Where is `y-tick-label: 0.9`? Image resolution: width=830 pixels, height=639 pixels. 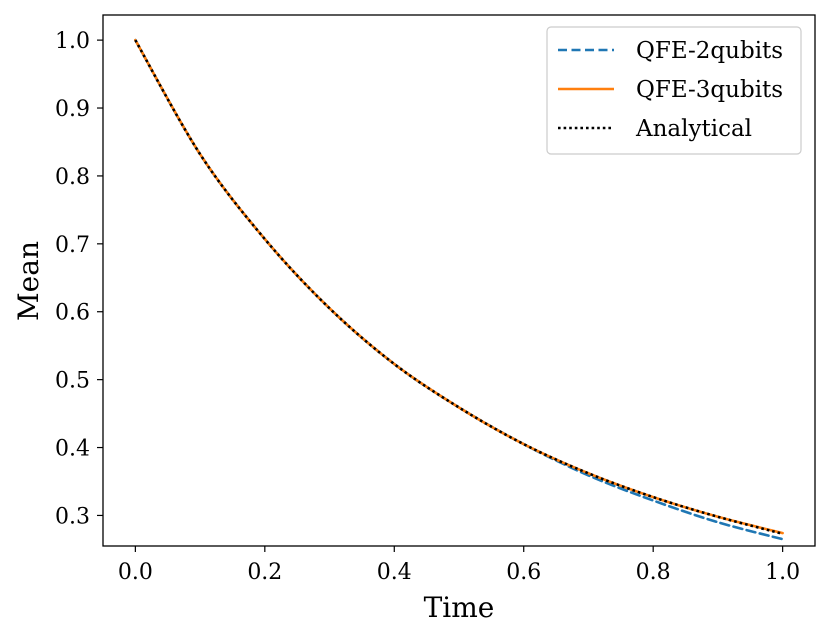
y-tick-label: 0.9 is located at coordinates (72, 109).